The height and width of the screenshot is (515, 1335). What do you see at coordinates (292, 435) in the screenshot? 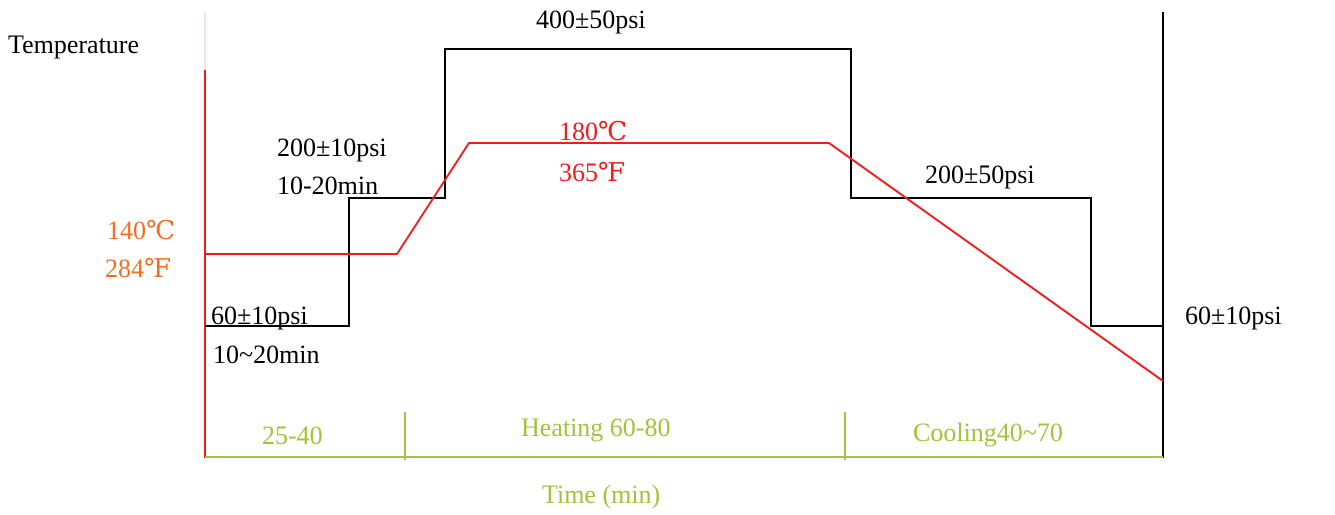
I see `phase-label-preheat: 25-40` at bounding box center [292, 435].